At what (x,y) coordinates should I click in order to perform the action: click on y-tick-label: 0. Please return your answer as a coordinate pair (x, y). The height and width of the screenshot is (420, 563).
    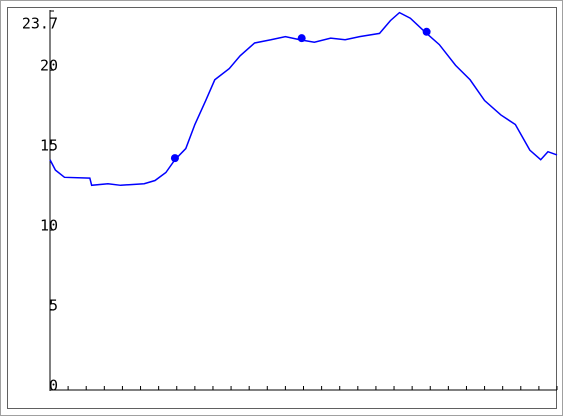
    Looking at the image, I should click on (53, 386).